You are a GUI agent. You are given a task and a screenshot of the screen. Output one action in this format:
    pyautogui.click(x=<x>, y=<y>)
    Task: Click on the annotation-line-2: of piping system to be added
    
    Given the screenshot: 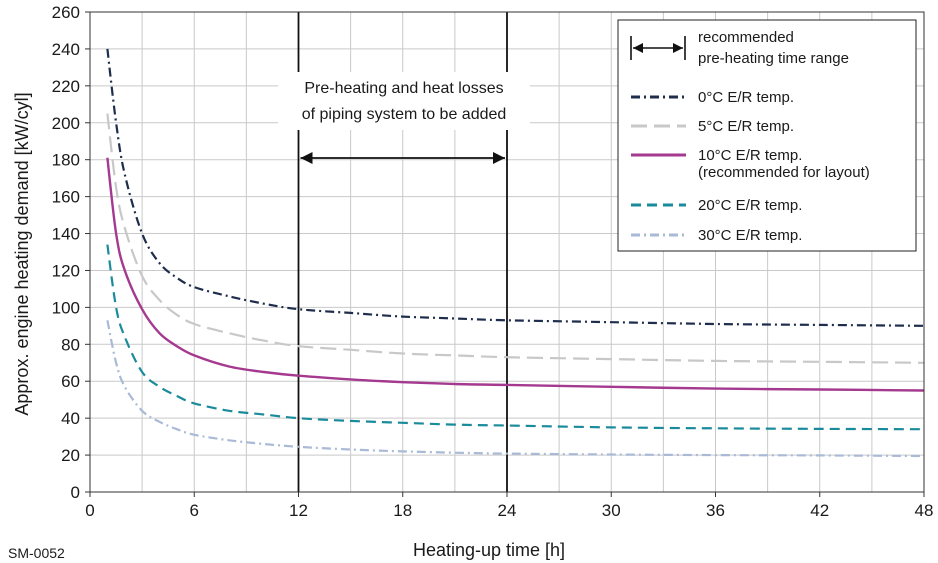 What is the action you would take?
    pyautogui.click(x=404, y=114)
    